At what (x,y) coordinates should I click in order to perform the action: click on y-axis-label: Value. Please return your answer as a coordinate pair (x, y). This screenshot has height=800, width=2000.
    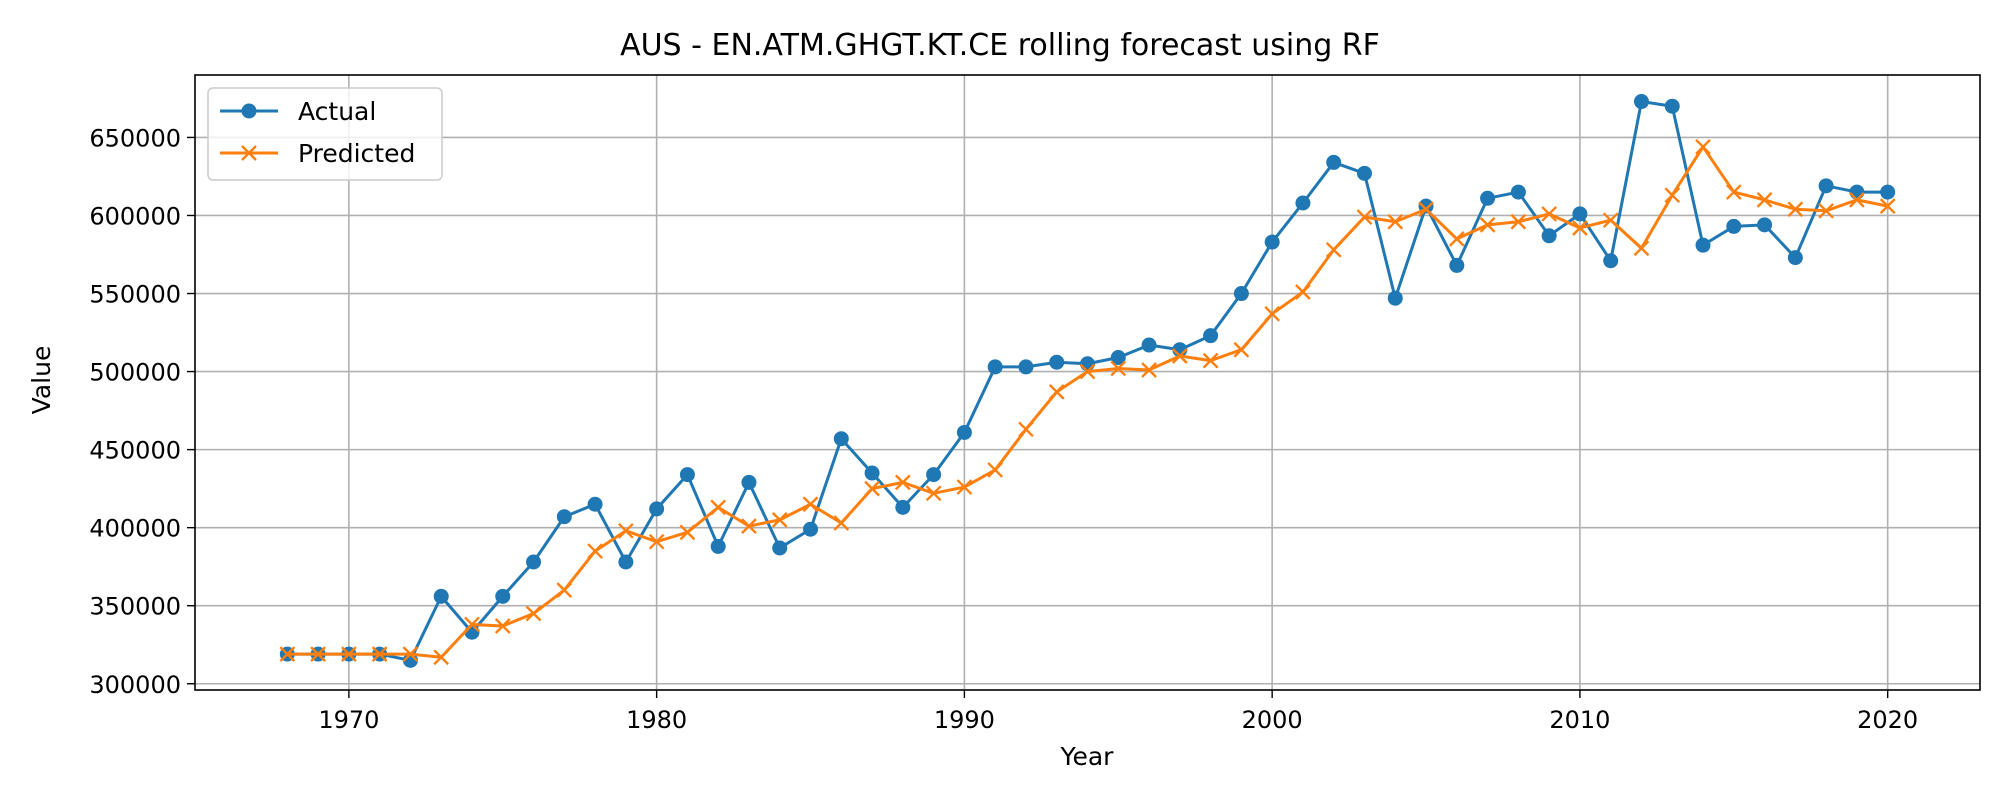
    Looking at the image, I should click on (41, 380).